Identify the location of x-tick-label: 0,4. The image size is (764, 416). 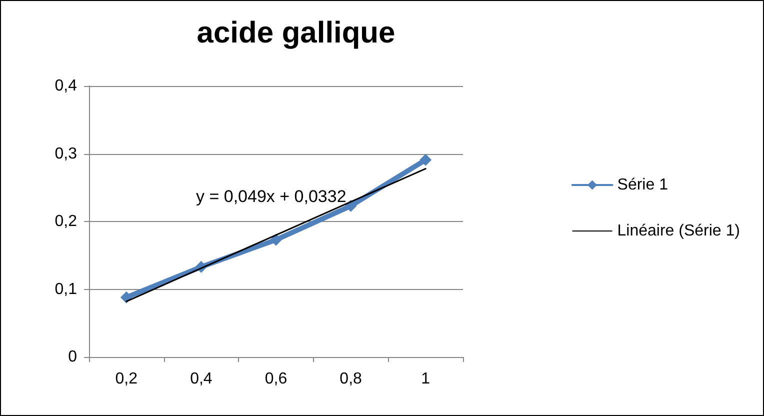
(201, 379).